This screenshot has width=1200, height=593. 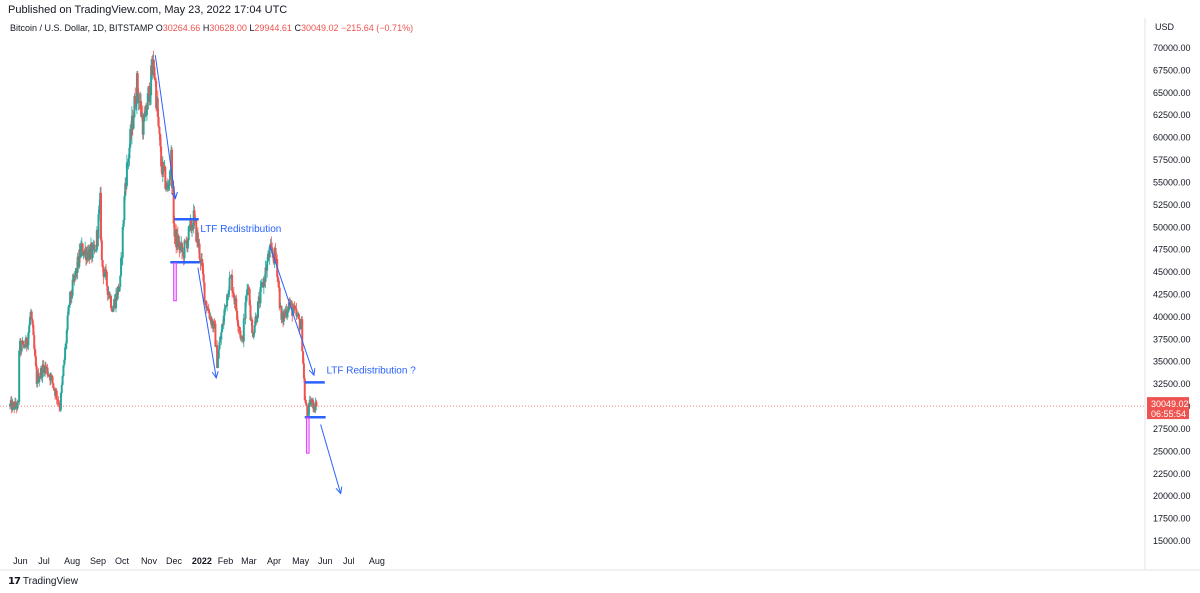 I want to click on price-badge-countdown: 06:55:54, so click(x=1168, y=414).